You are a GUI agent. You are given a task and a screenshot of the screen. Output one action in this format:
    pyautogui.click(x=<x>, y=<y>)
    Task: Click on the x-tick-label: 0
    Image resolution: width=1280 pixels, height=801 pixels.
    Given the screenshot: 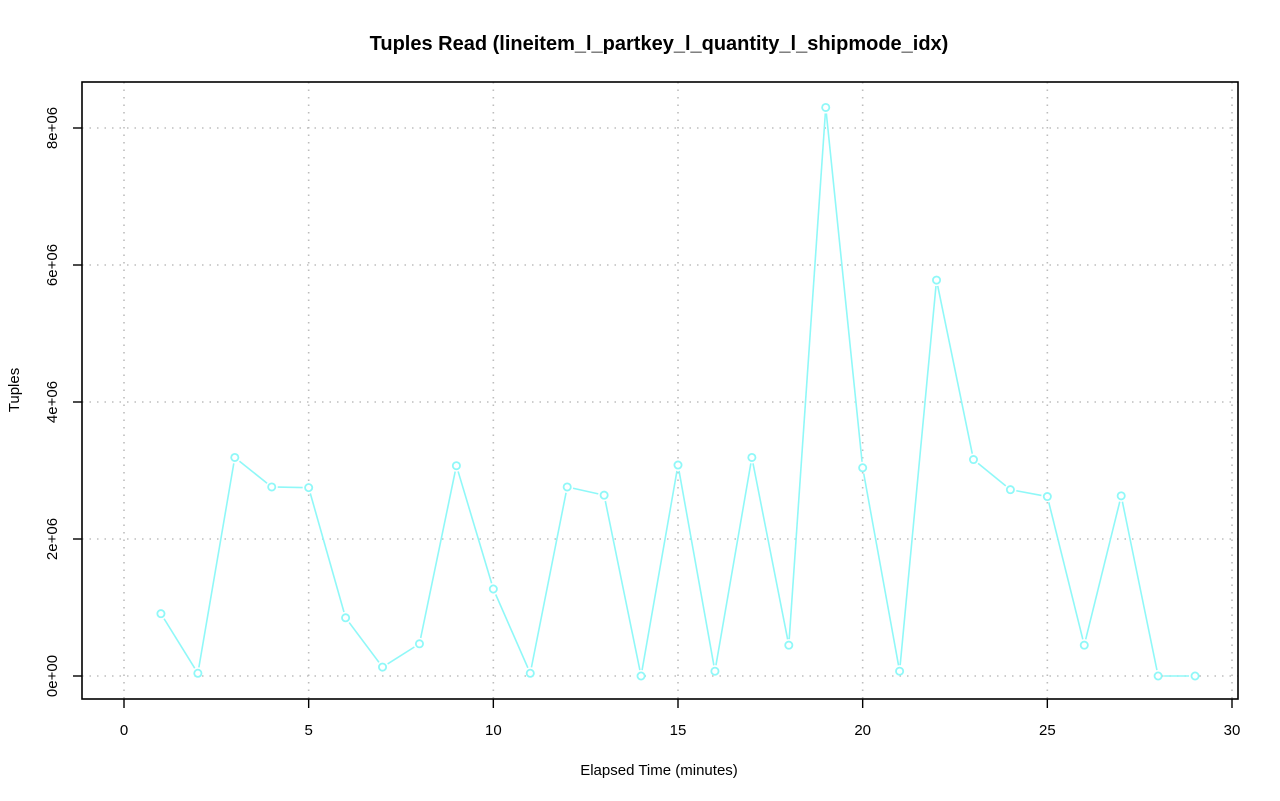 What is the action you would take?
    pyautogui.click(x=124, y=730)
    